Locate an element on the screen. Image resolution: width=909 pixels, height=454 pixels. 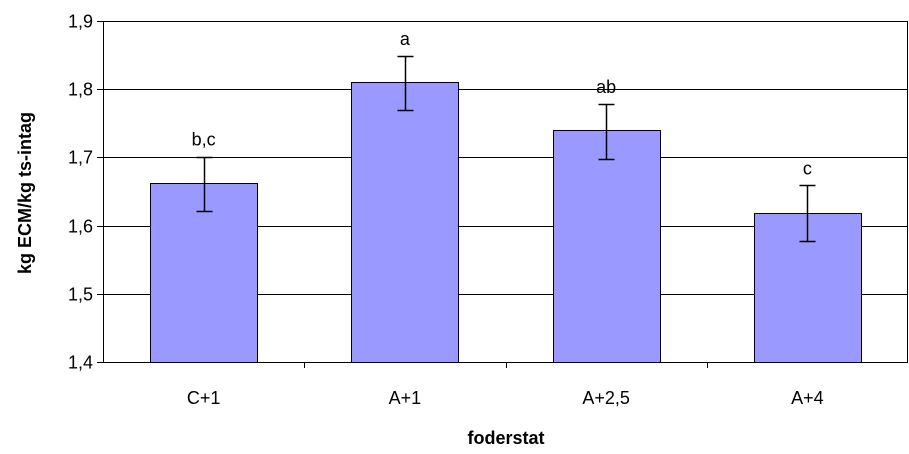
y-tick-label: 1,9 is located at coordinates (80, 22).